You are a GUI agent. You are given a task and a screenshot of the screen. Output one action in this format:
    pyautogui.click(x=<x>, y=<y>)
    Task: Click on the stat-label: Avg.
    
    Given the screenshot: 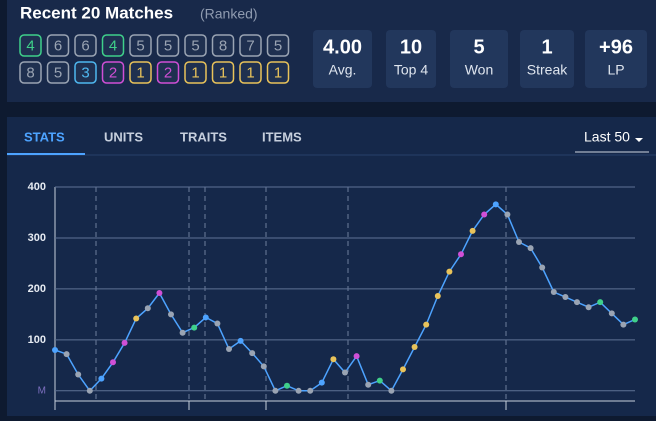 What is the action you would take?
    pyautogui.click(x=343, y=70)
    